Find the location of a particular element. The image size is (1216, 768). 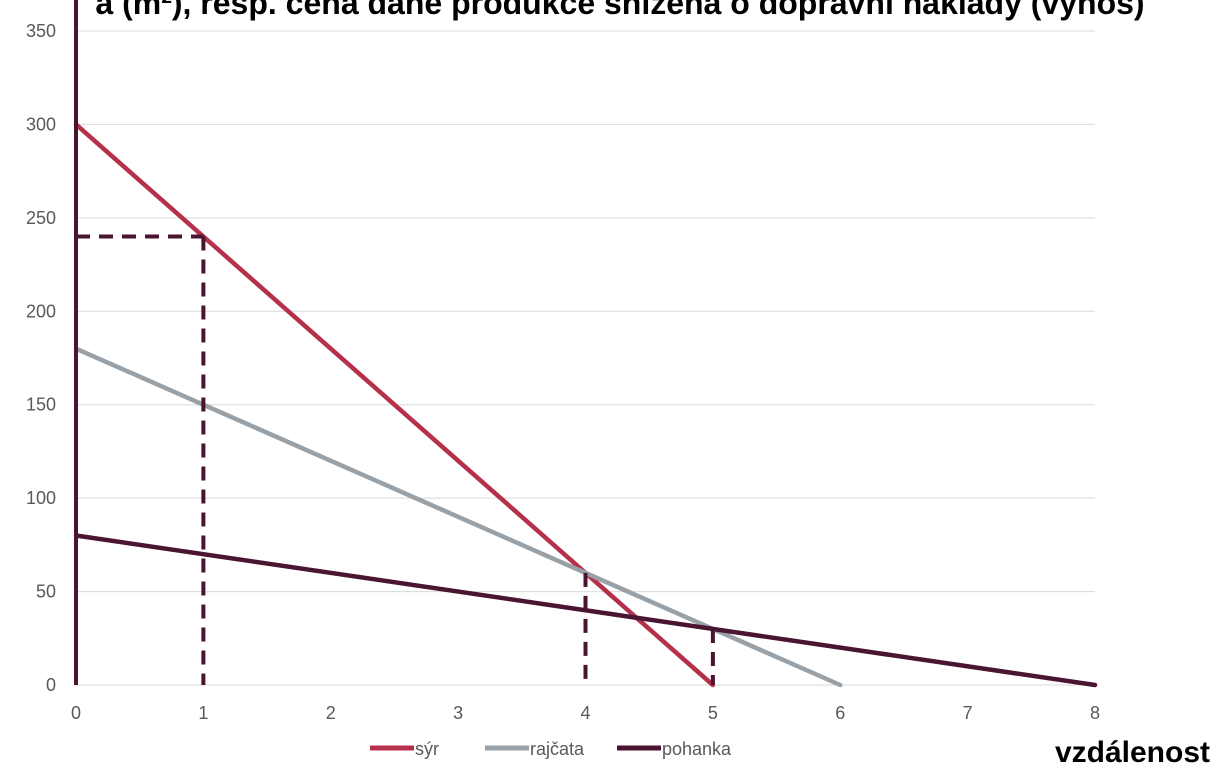

x-tick-label: 4 is located at coordinates (585, 713).